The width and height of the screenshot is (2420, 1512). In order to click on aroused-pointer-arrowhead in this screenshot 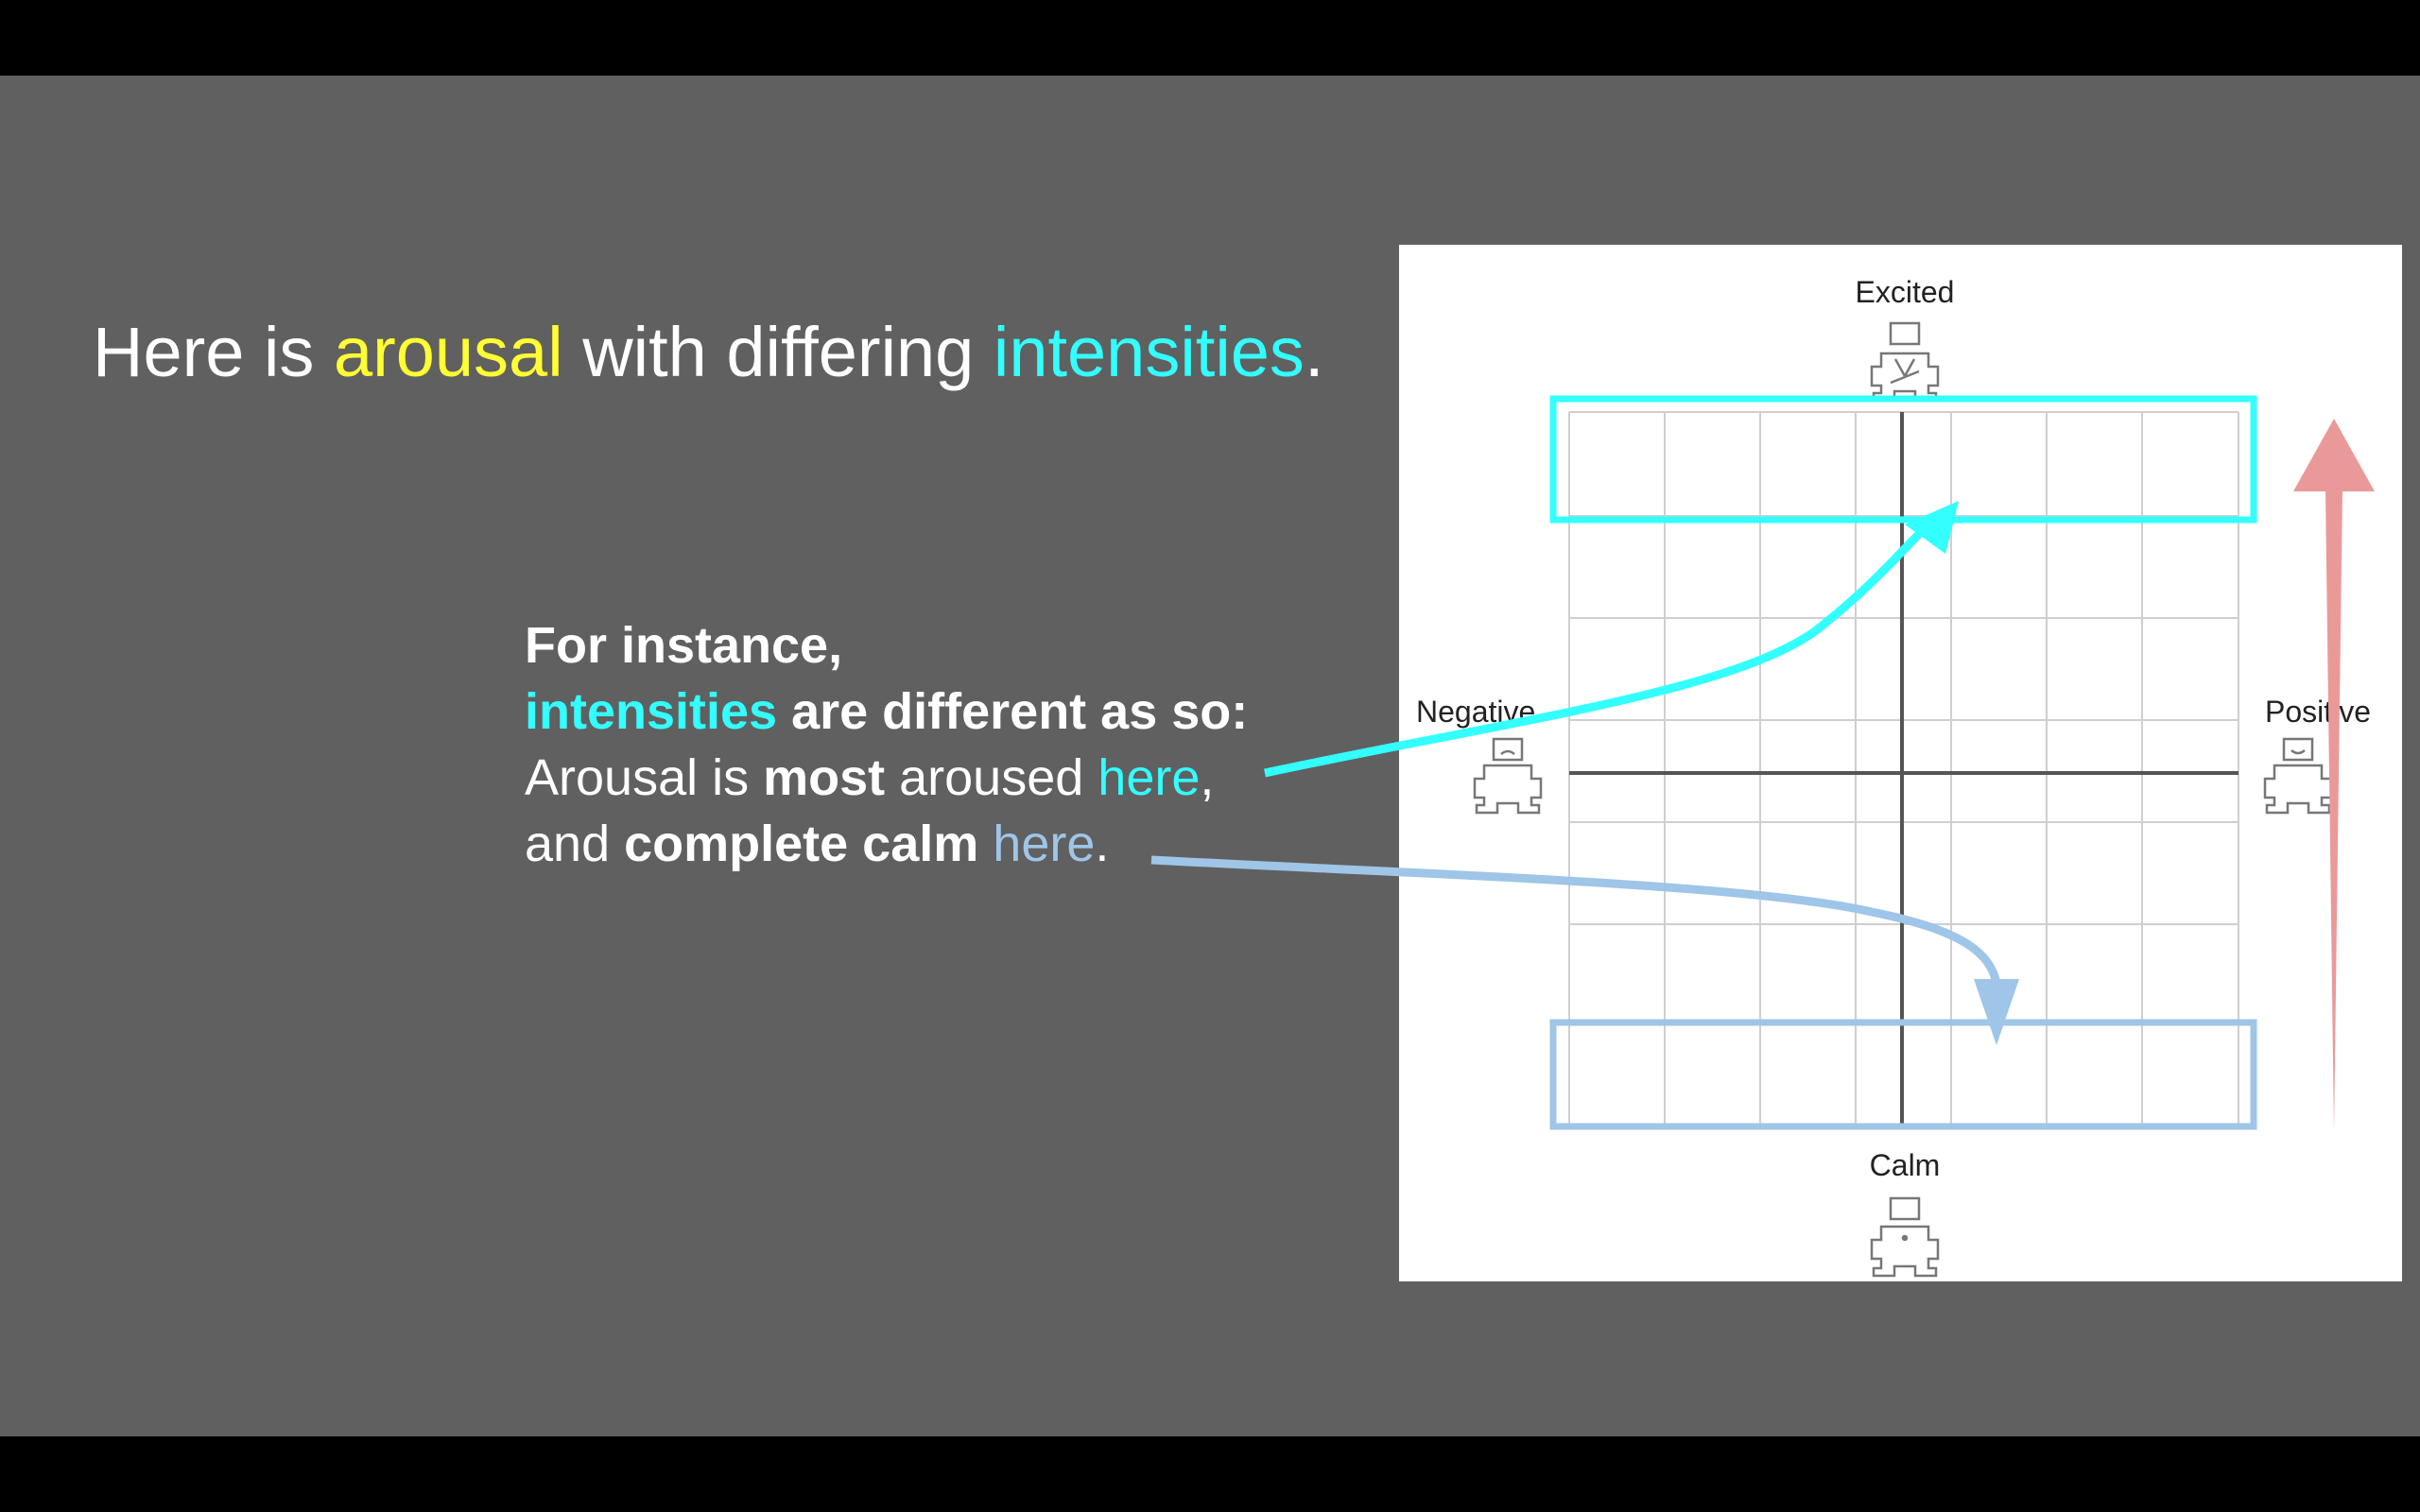, I will do `click(1932, 527)`.